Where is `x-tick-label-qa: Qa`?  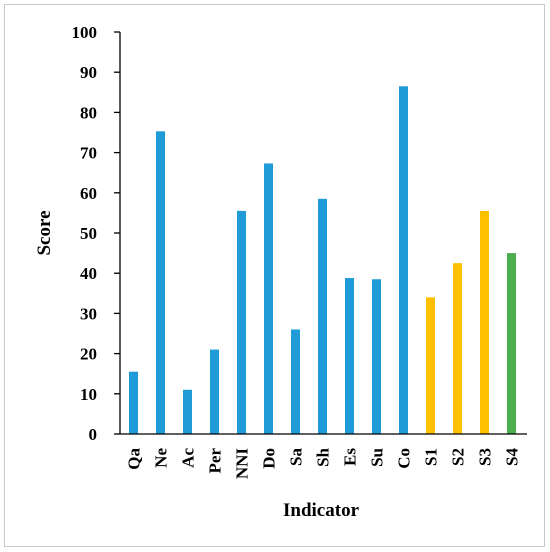 x-tick-label-qa: Qa is located at coordinates (134, 459).